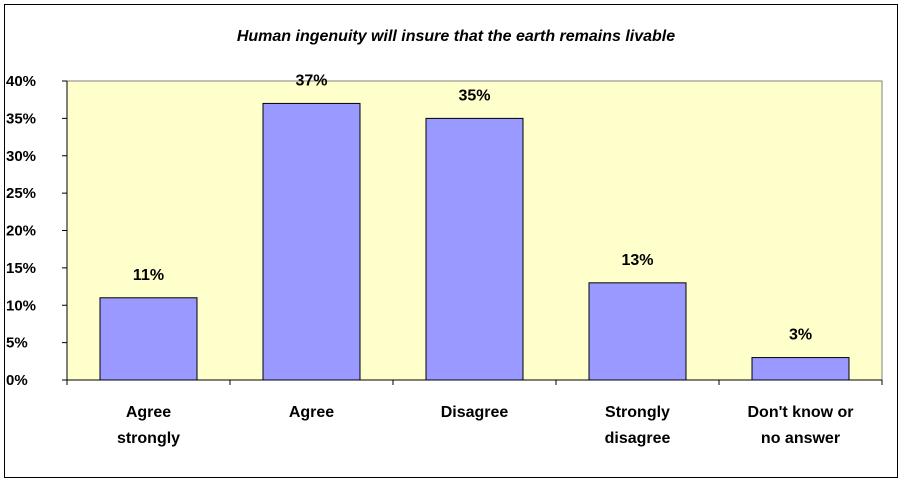  Describe the element at coordinates (148, 438) in the screenshot. I see `x-category-label: strongly` at that location.